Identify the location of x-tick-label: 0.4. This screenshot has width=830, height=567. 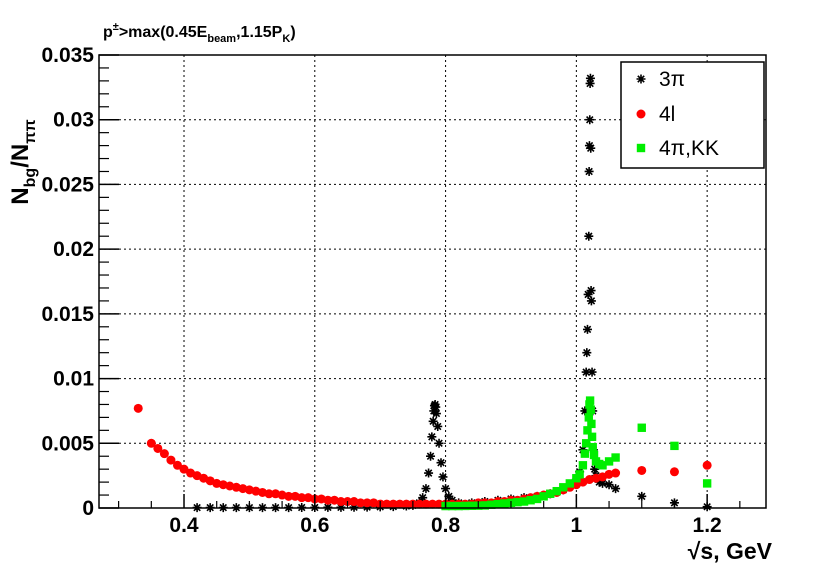
(184, 525).